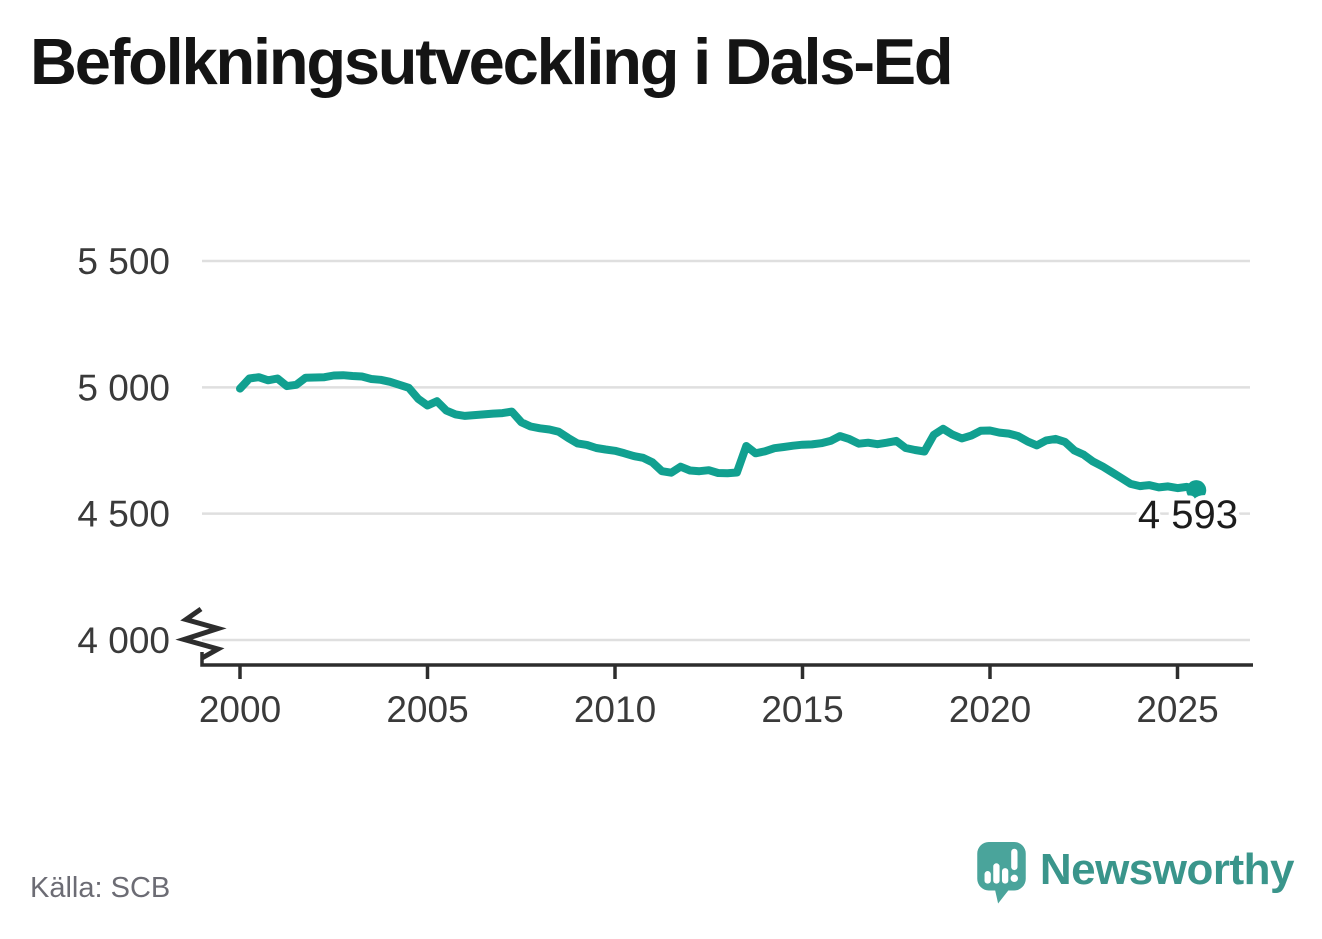 The height and width of the screenshot is (939, 1322). Describe the element at coordinates (1177, 709) in the screenshot. I see `x-tick-label: 2025` at that location.